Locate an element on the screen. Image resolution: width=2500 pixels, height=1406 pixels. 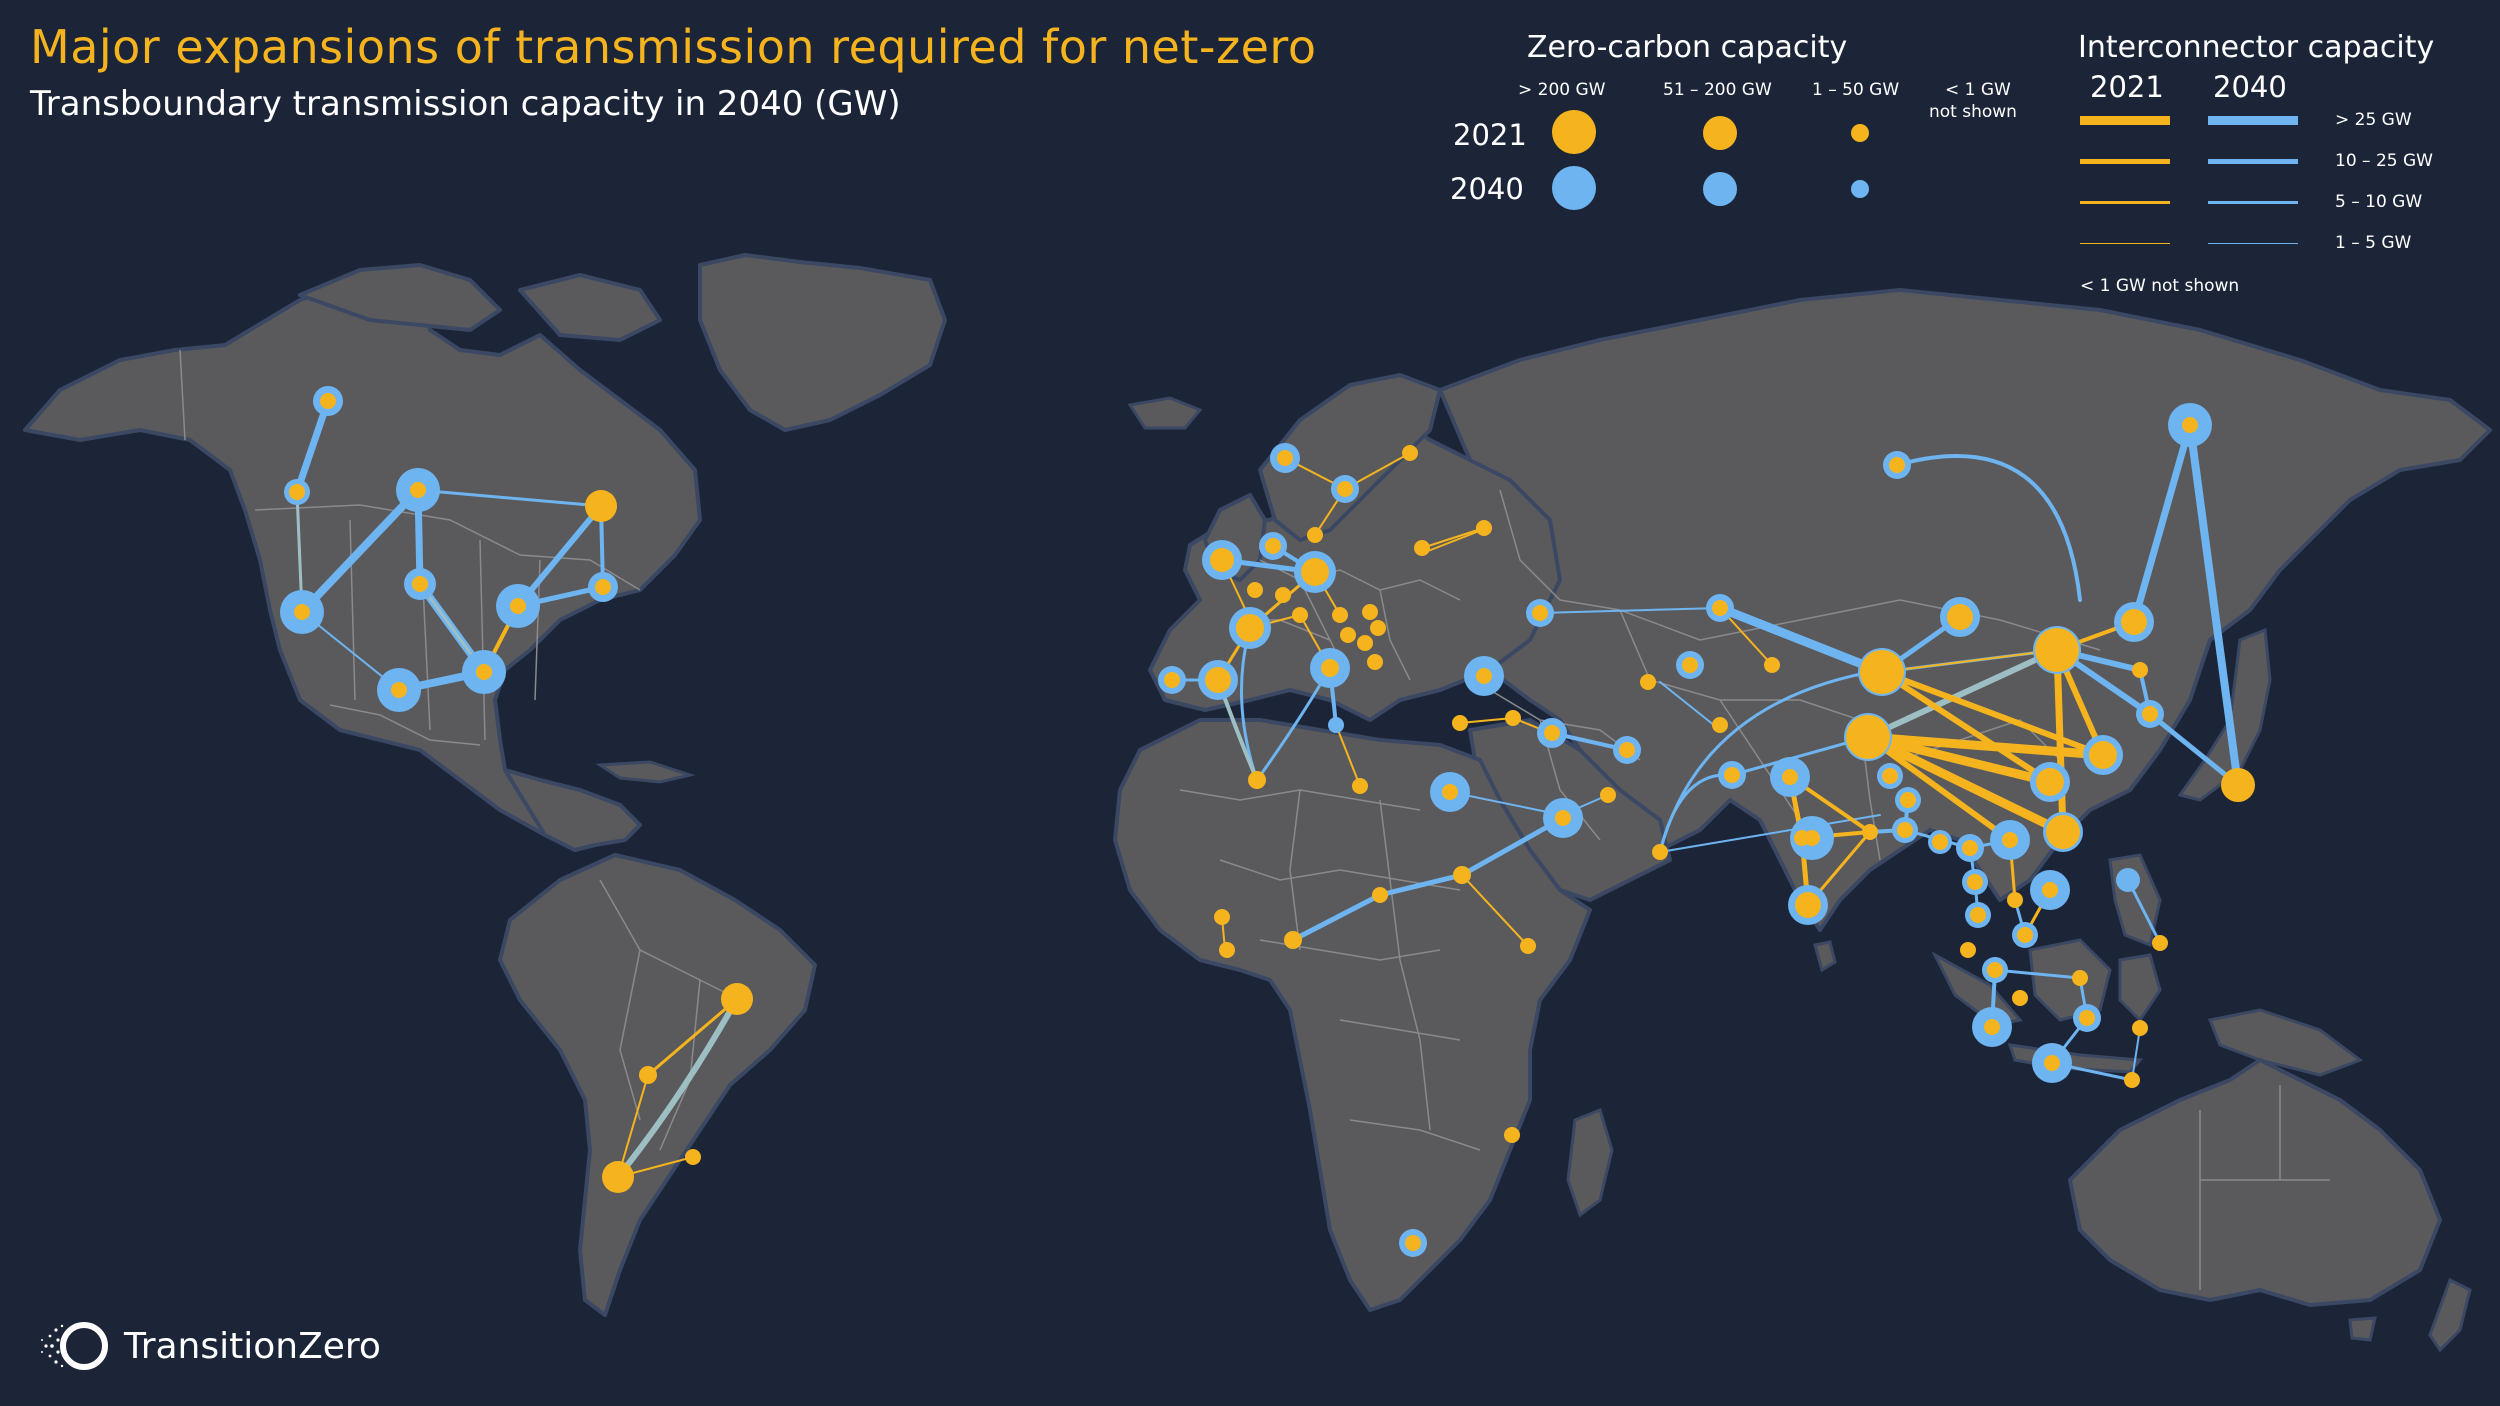
legend-dot-2040-small is located at coordinates (1860, 189).